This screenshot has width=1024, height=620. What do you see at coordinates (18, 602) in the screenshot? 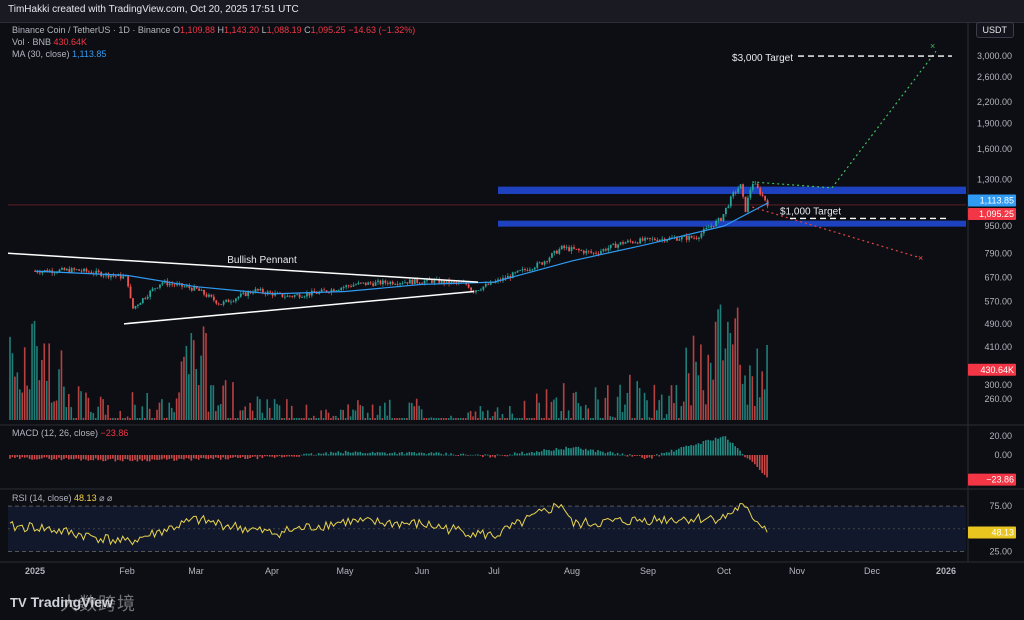
I see `tradingview-mark-icon: TV` at bounding box center [18, 602].